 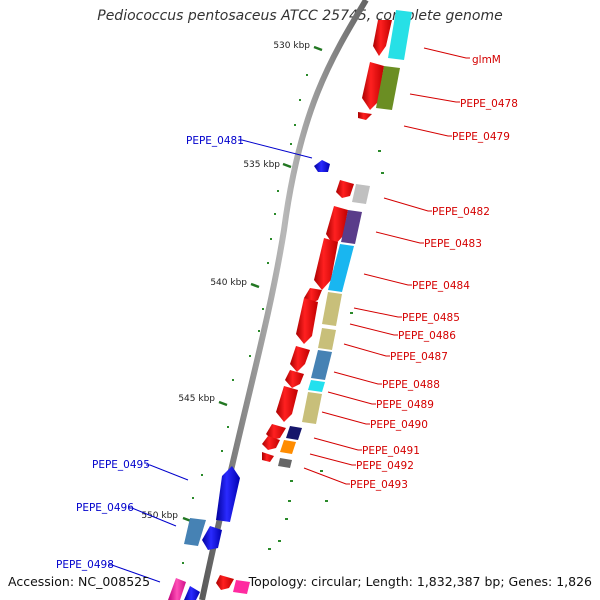 What do you see at coordinates (291, 46) in the screenshot?
I see `tick-label-530: 530 kbp` at bounding box center [291, 46].